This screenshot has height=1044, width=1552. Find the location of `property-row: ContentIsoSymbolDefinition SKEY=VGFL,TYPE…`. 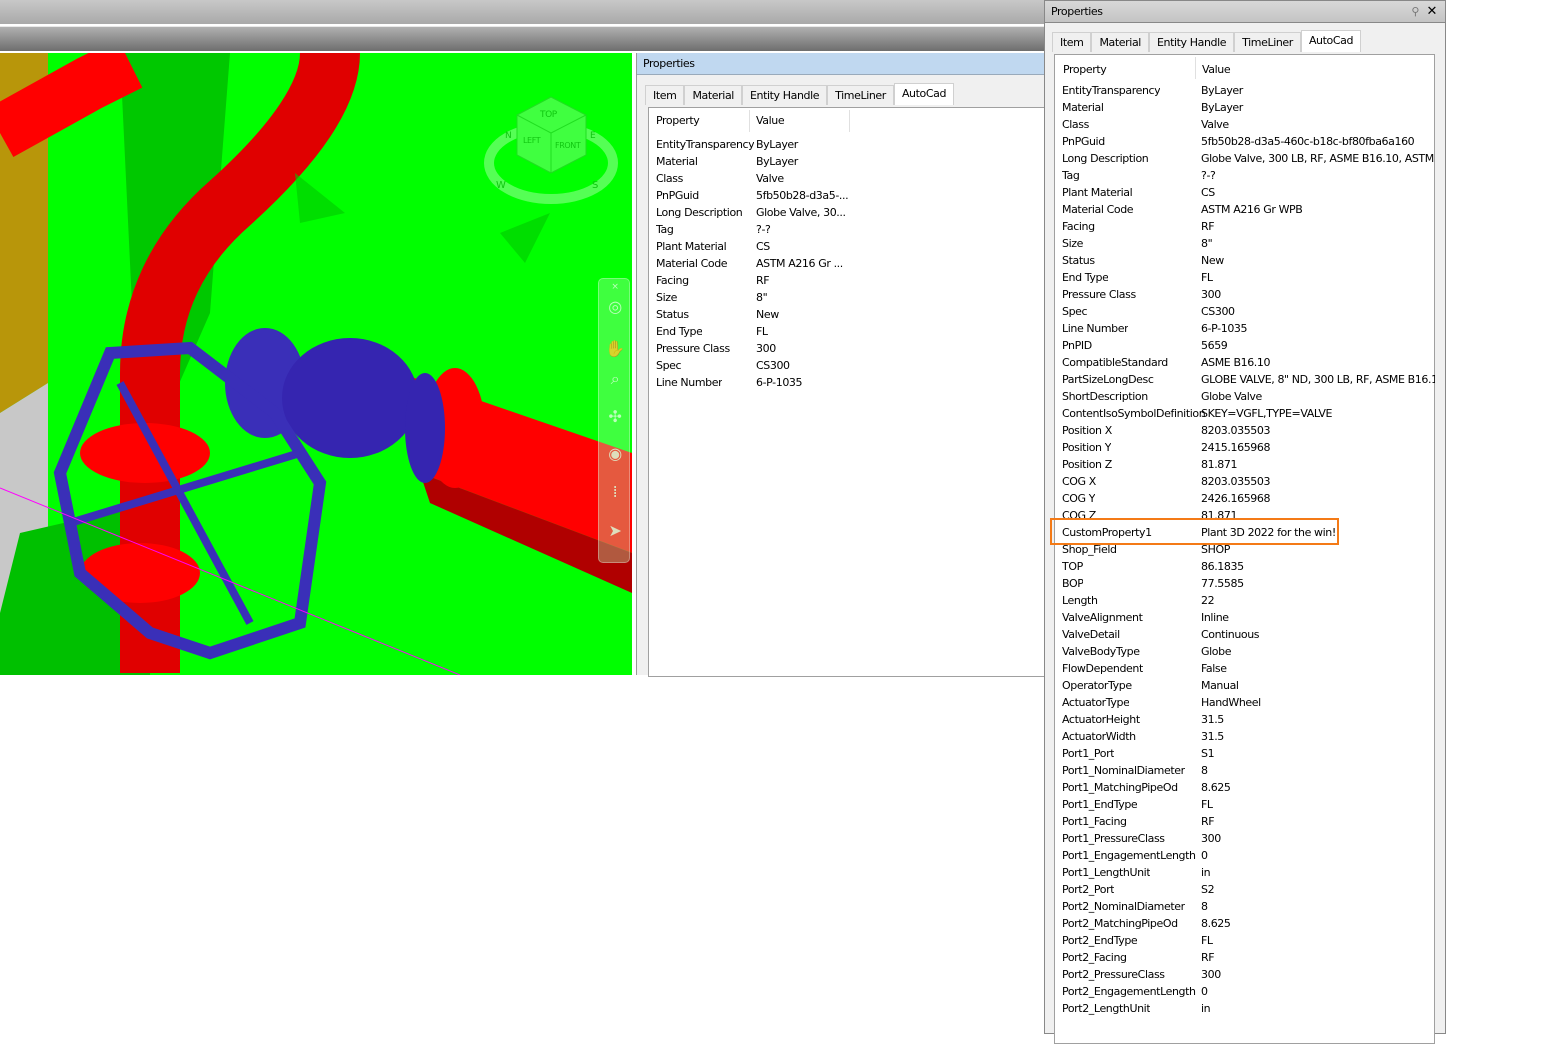

property-row: ContentIsoSymbolDefinition SKEY=VGFL,TYPE… is located at coordinates (1244, 413).